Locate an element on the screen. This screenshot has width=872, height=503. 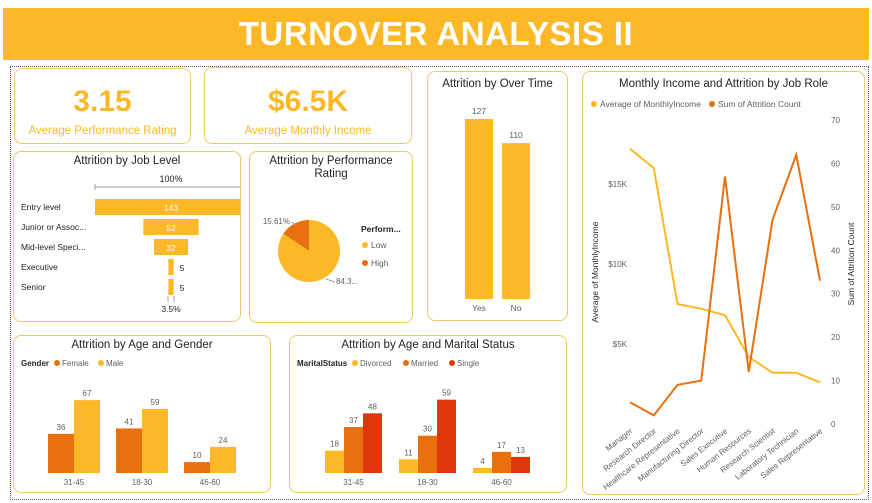
chart-title: Attrition by Over Time is located at coordinates (497, 84).